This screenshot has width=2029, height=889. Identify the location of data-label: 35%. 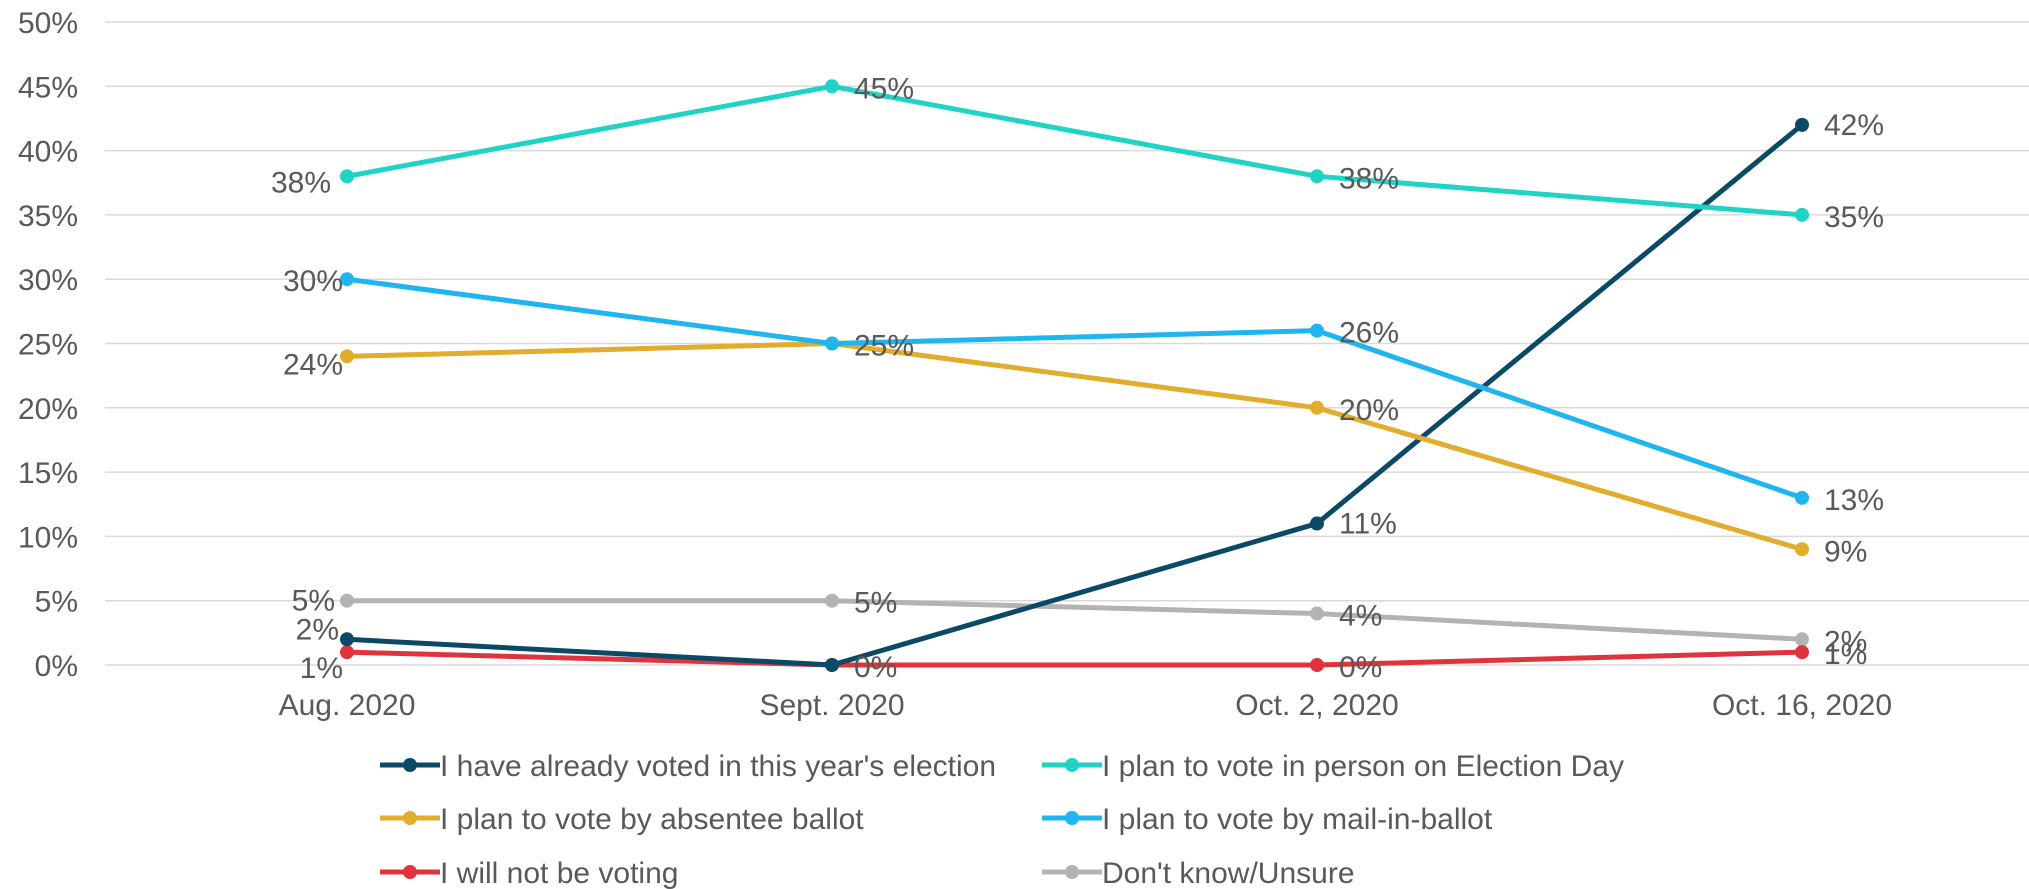
(1854, 217).